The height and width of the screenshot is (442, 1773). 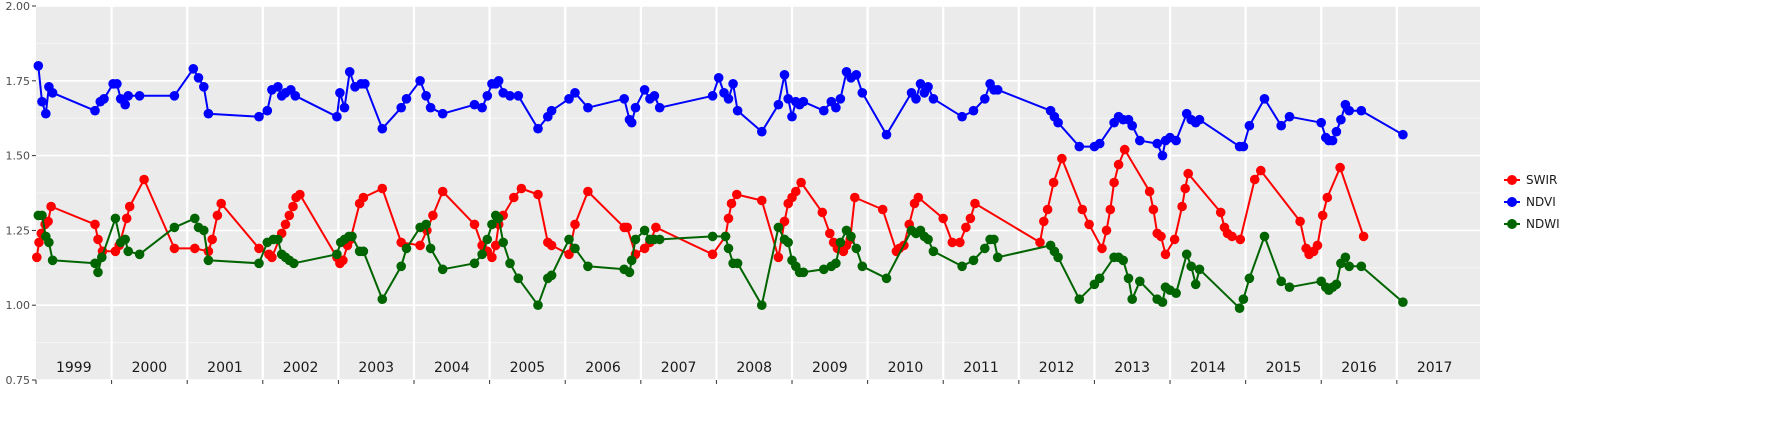 What do you see at coordinates (679, 368) in the screenshot?
I see `year-label: 2007` at bounding box center [679, 368].